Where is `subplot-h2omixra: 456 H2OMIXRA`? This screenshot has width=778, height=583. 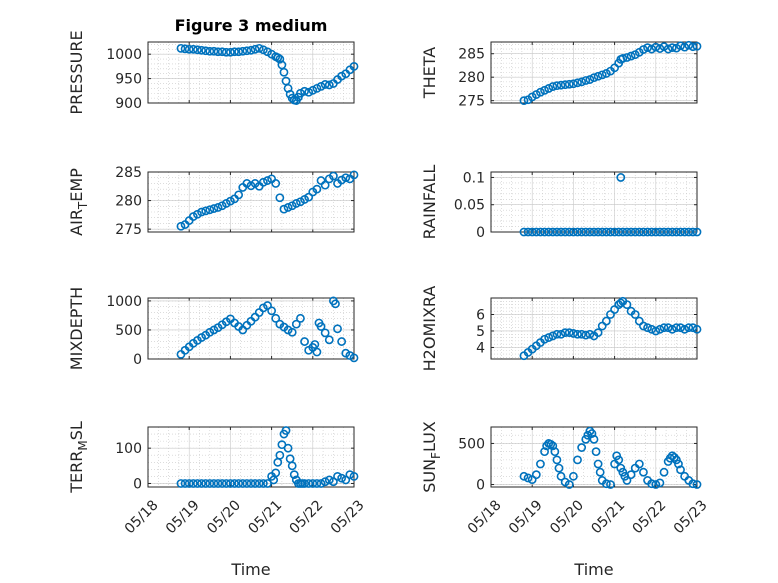
subplot-h2omixra: 456 H2OMIXRA is located at coordinates (561, 328).